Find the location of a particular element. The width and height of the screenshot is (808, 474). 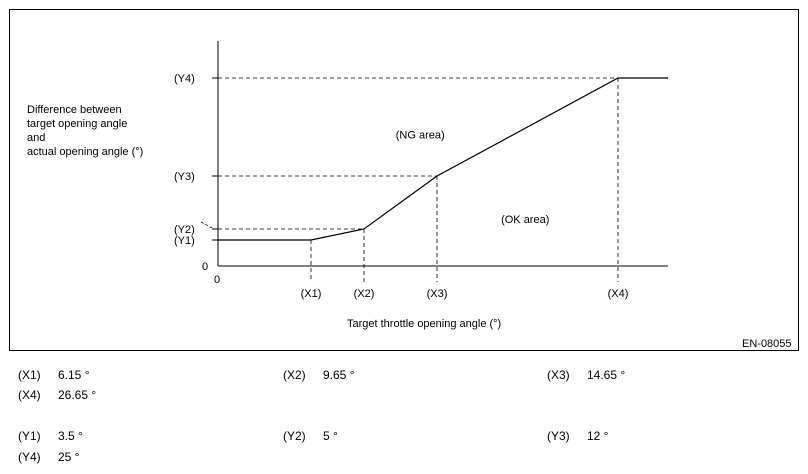

y-tick-label: (Y4) is located at coordinates (184, 79).